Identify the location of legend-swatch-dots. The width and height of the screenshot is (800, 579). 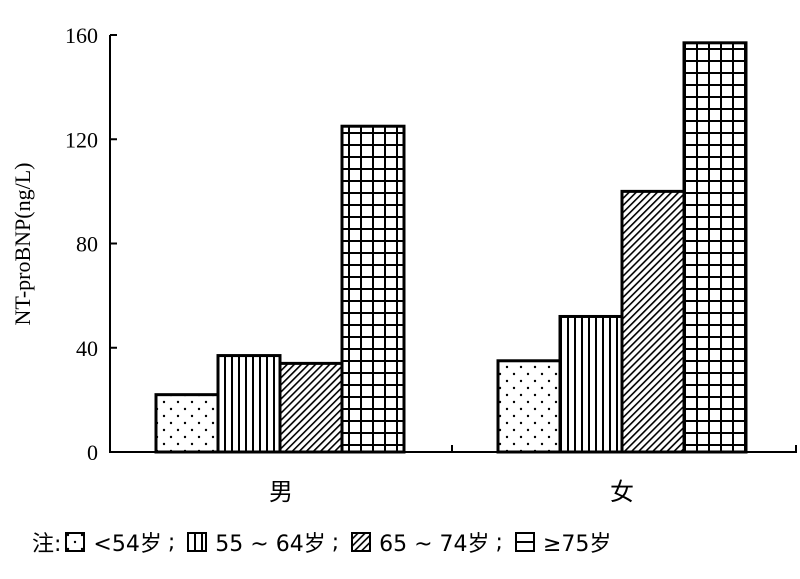
(75, 542).